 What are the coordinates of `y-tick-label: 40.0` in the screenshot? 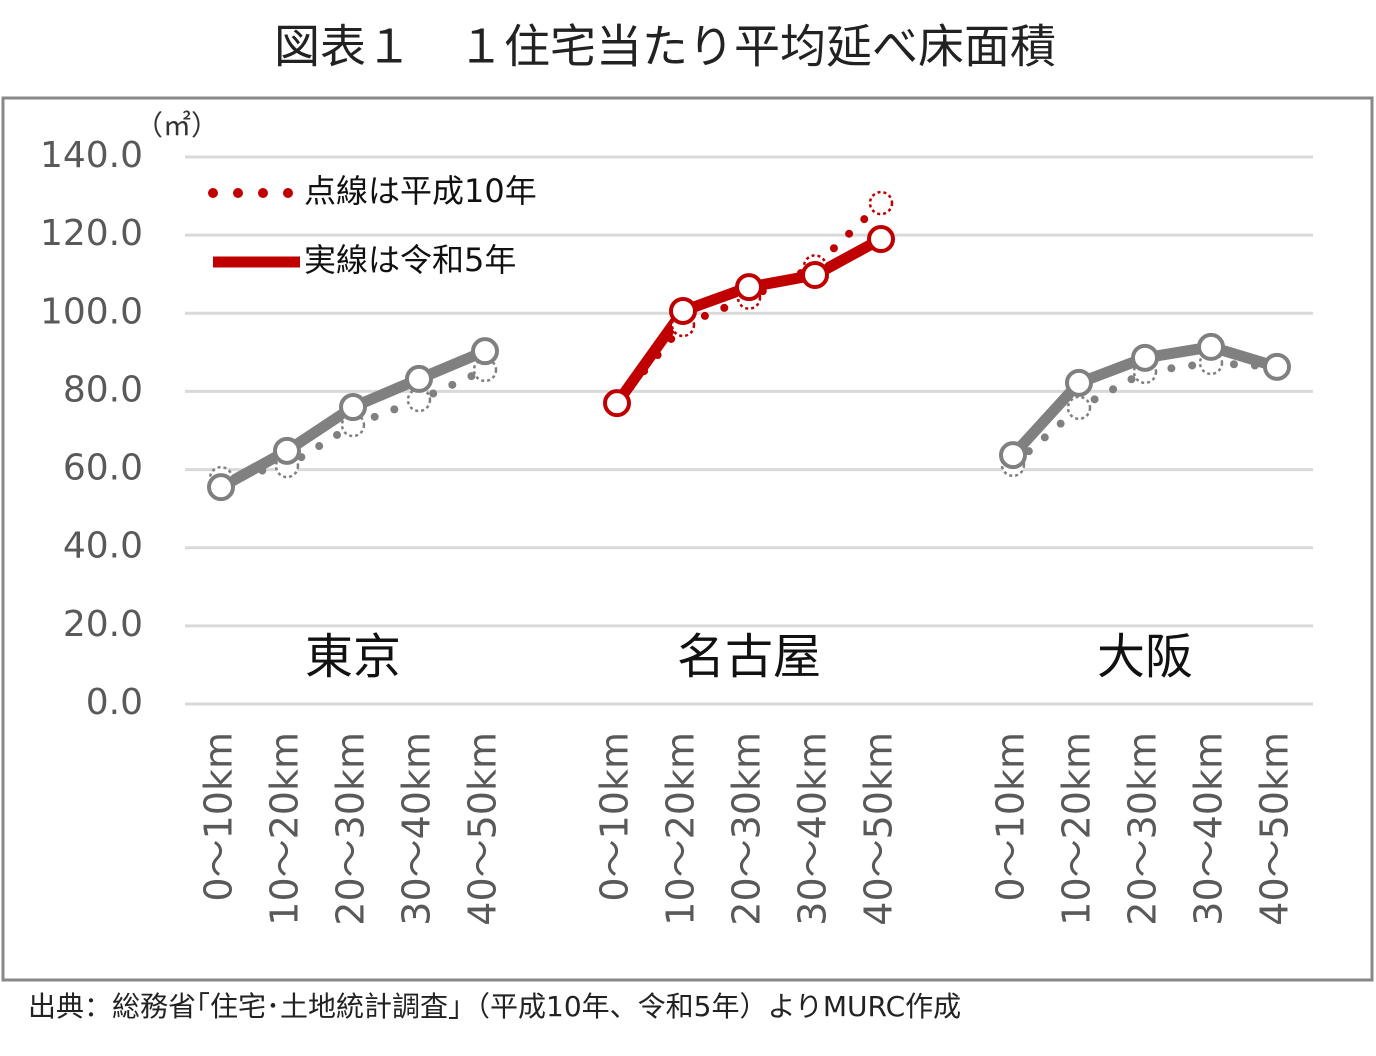 It's located at (103, 546).